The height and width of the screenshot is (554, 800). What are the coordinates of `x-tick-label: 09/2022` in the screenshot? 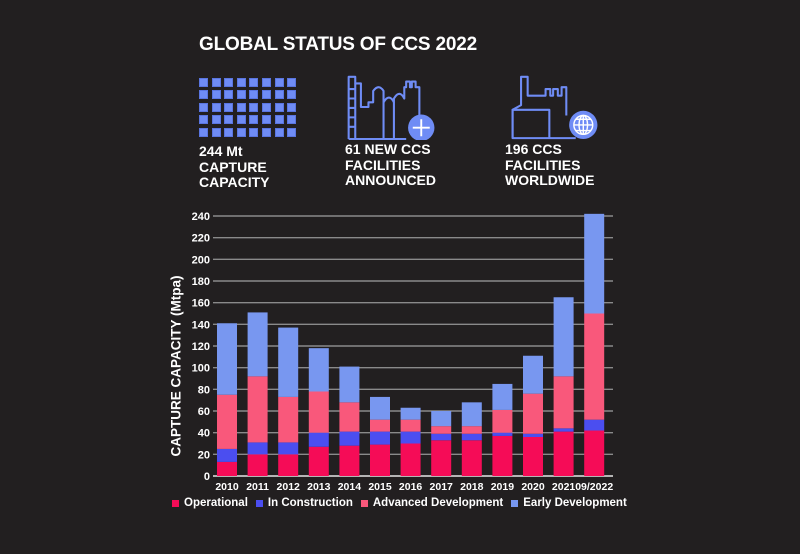 It's located at (594, 487).